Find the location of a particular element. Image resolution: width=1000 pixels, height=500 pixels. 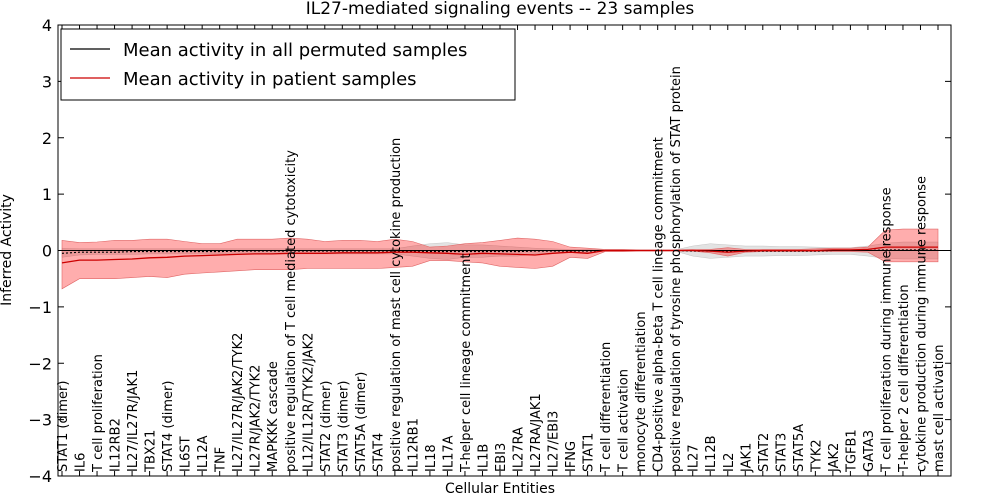

x-tick-label-46: GATA3 is located at coordinates (869, 451).